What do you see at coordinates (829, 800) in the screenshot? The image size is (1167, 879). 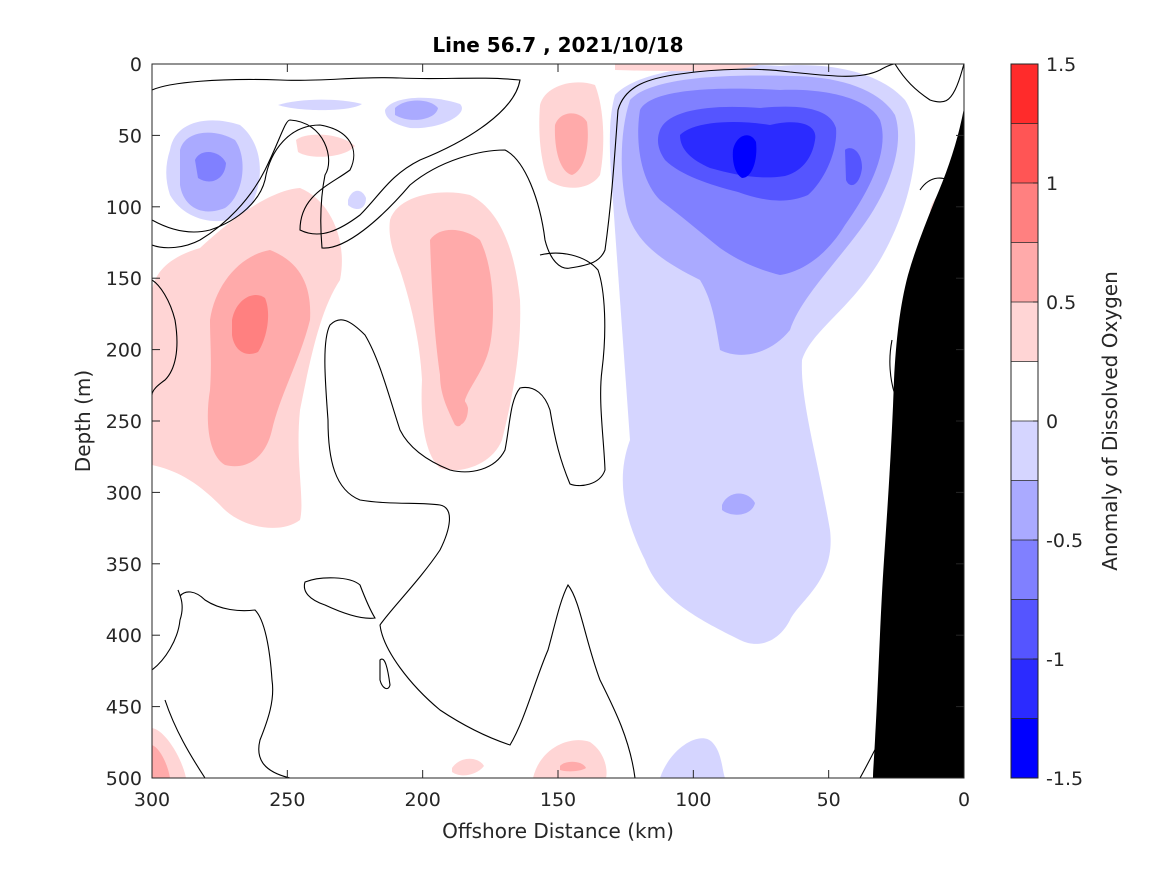 I see `x-tick-label: 50` at bounding box center [829, 800].